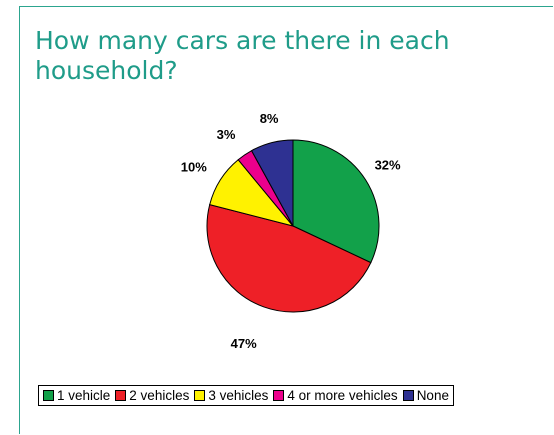 This screenshot has width=554, height=435. I want to click on legend-item-1-vehicle: 1 vehicle, so click(76, 395).